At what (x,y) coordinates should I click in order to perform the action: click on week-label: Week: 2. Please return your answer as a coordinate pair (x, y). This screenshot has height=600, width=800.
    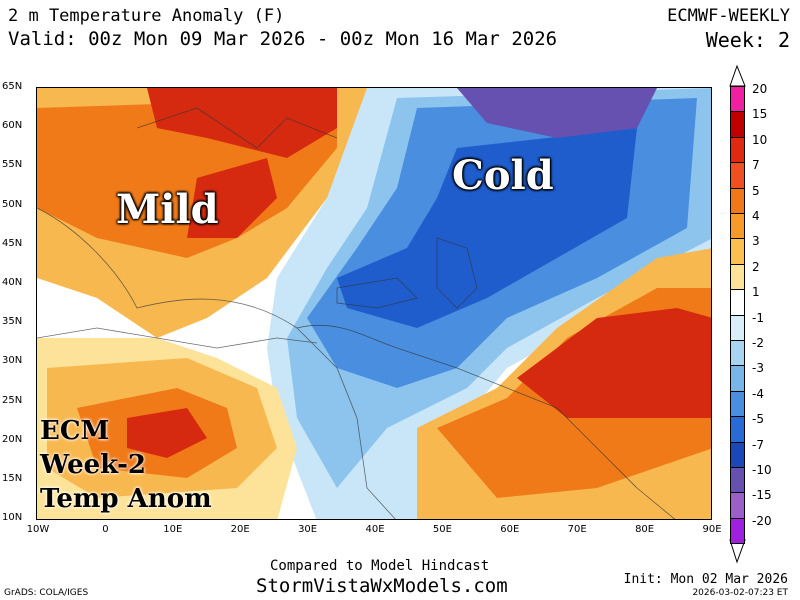
    Looking at the image, I should click on (747, 40).